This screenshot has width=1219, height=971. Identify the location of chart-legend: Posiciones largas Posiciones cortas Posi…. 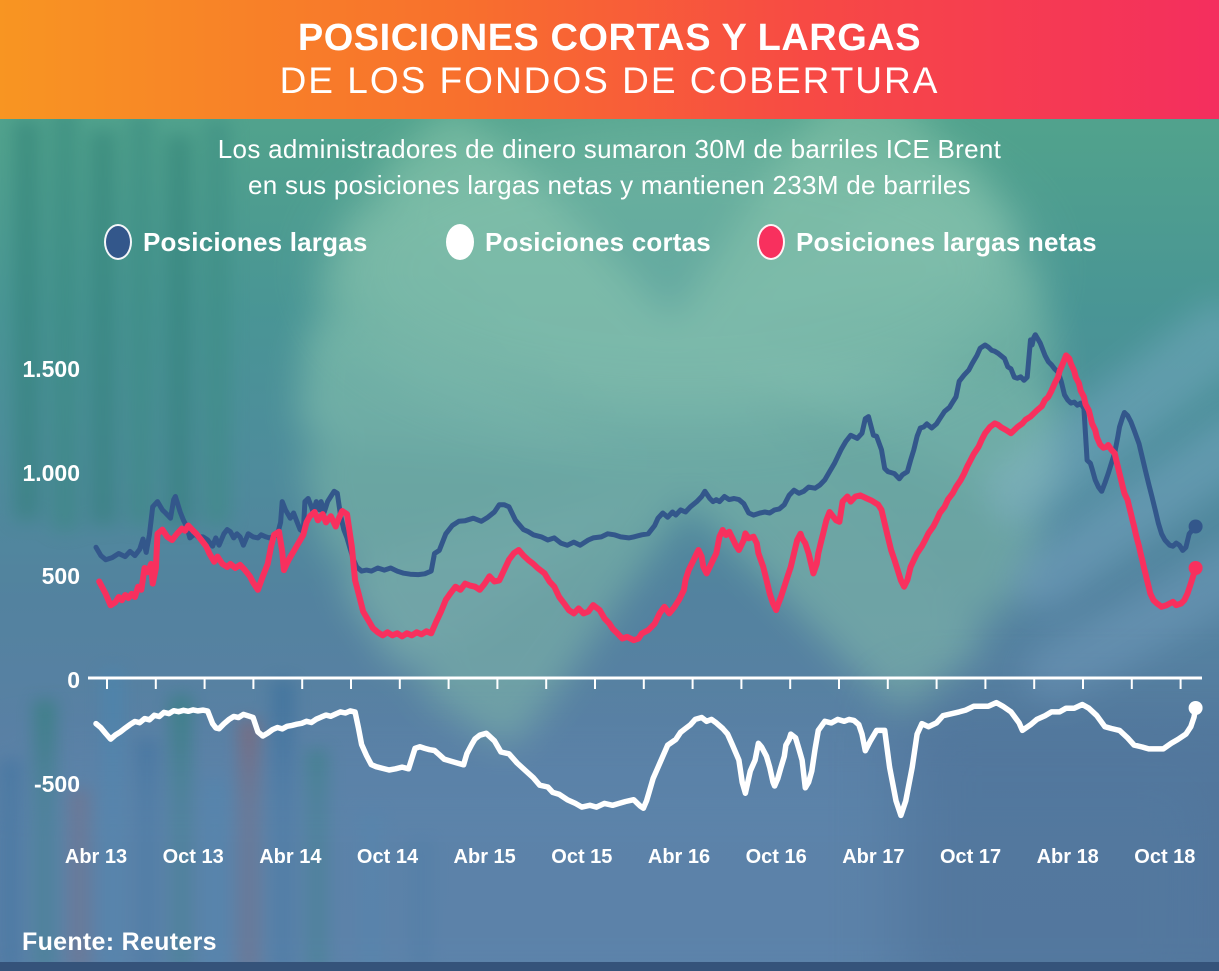
(609, 242).